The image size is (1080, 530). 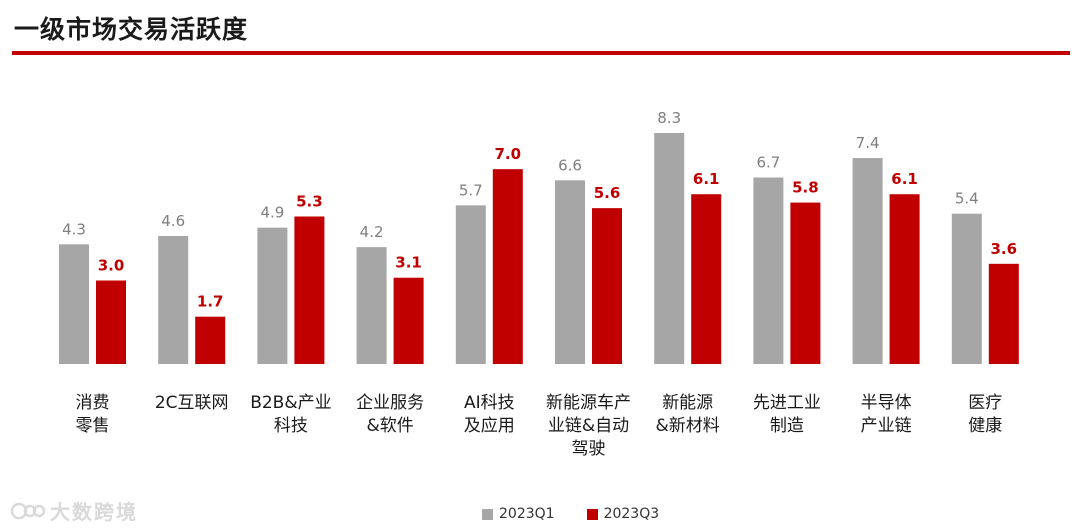 I want to click on category-label-3: 企业服务 &软件, so click(x=390, y=414).